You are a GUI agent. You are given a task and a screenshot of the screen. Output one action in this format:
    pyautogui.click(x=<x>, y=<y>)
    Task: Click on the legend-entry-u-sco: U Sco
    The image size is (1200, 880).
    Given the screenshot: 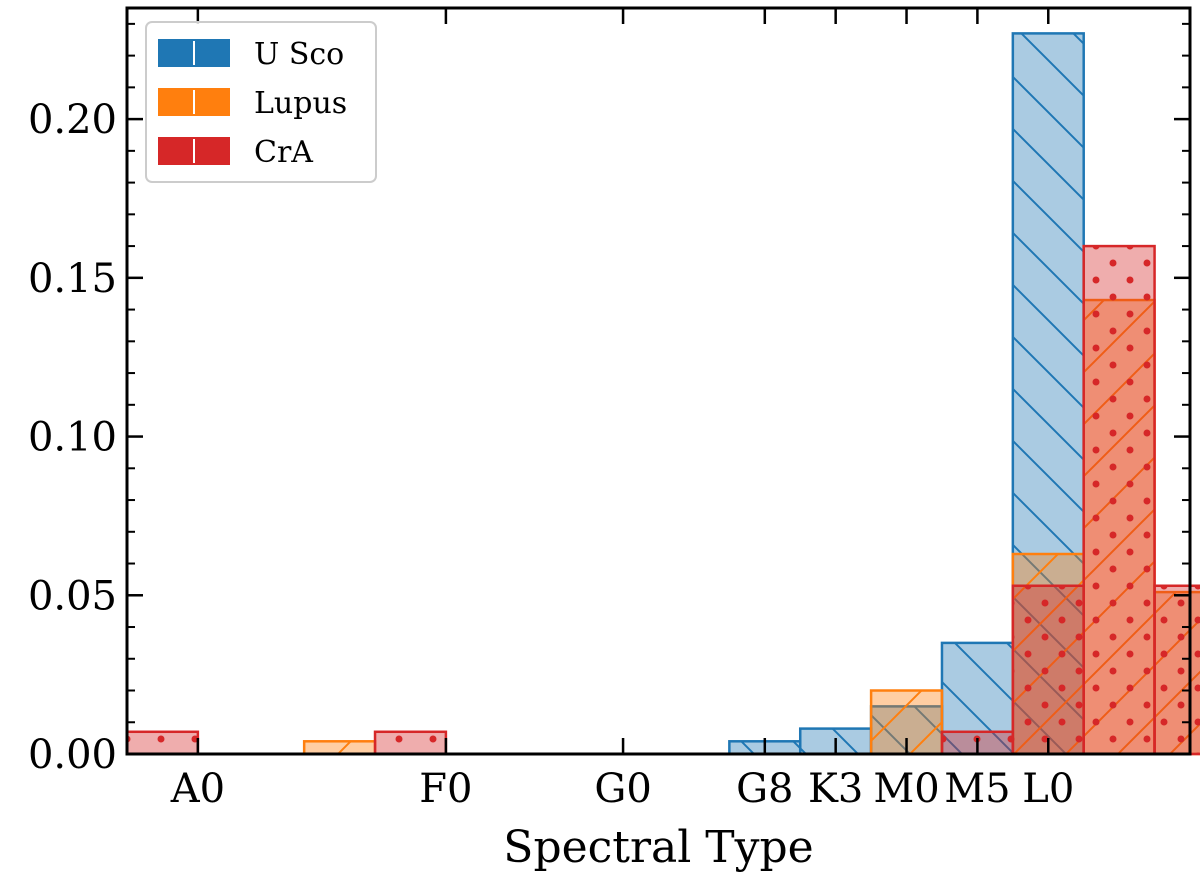 What is the action you would take?
    pyautogui.click(x=251, y=54)
    